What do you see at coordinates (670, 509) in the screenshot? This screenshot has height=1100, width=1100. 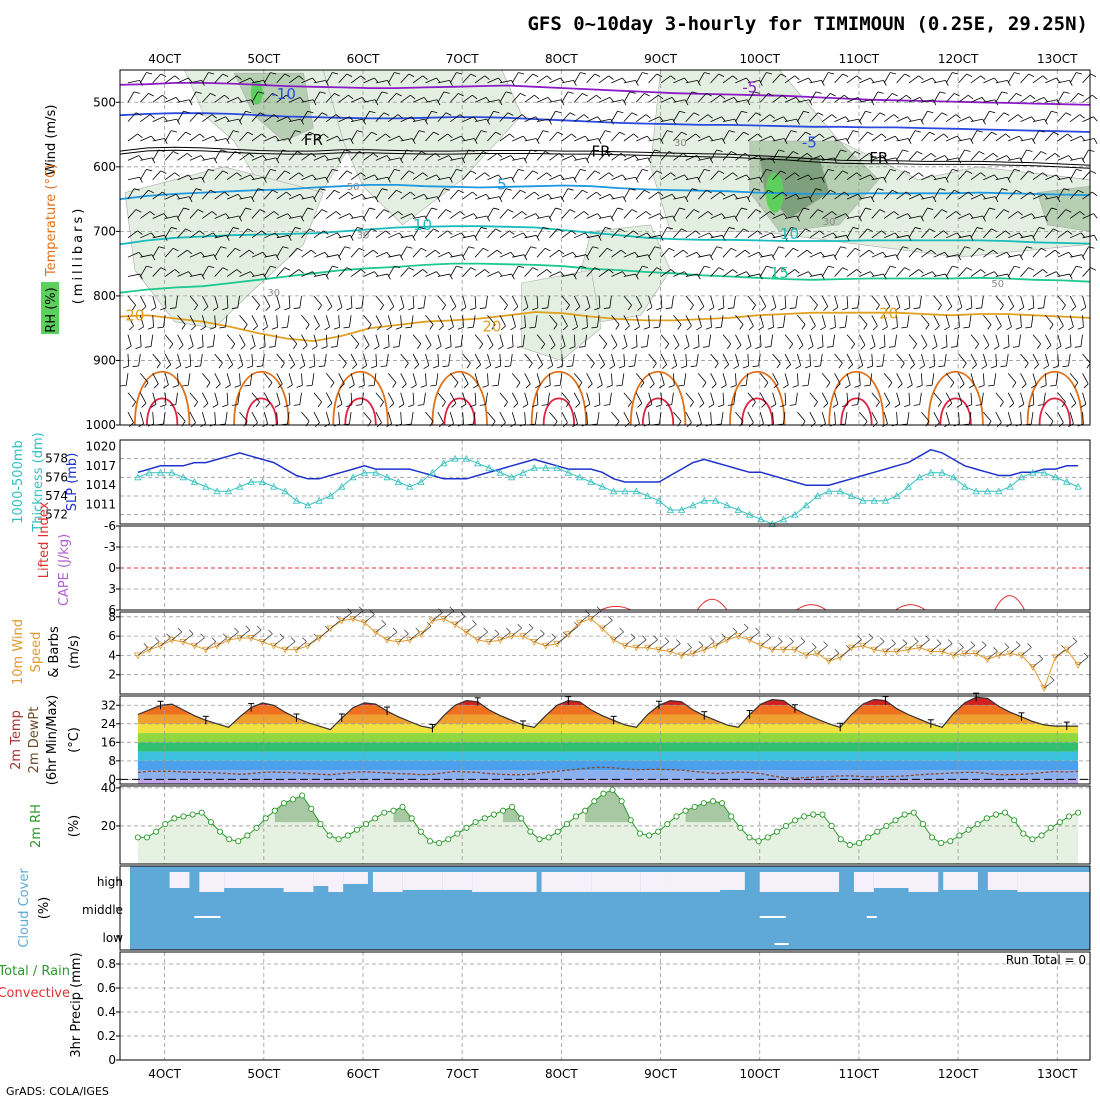 I see `thickness-point` at bounding box center [670, 509].